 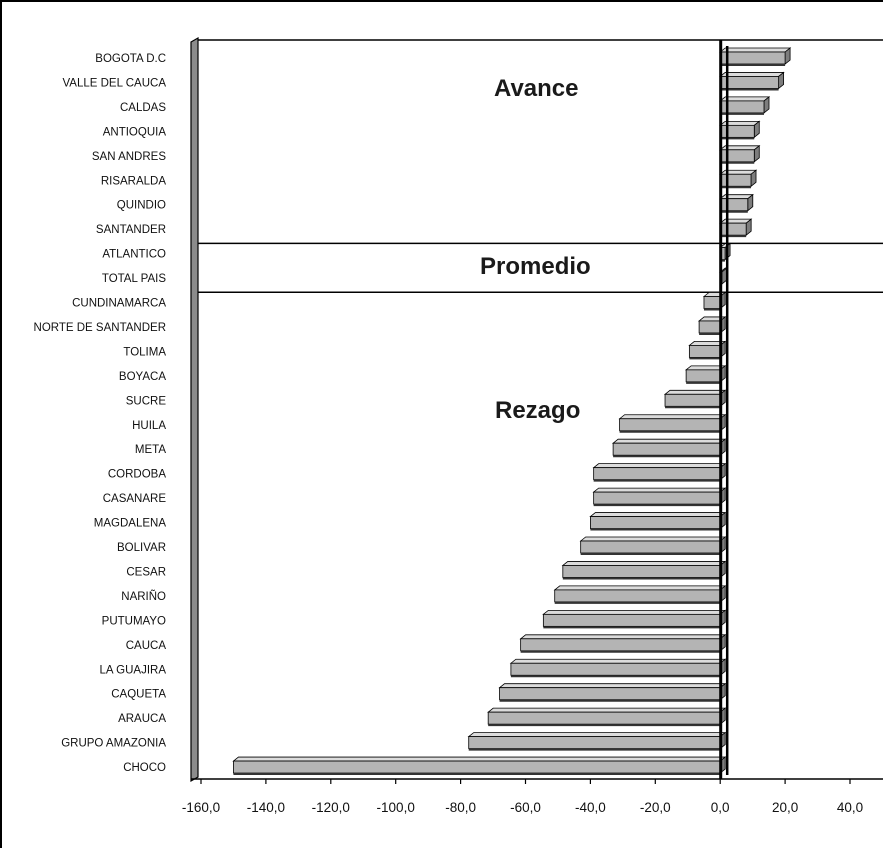 I want to click on bar-huila, so click(x=672, y=423).